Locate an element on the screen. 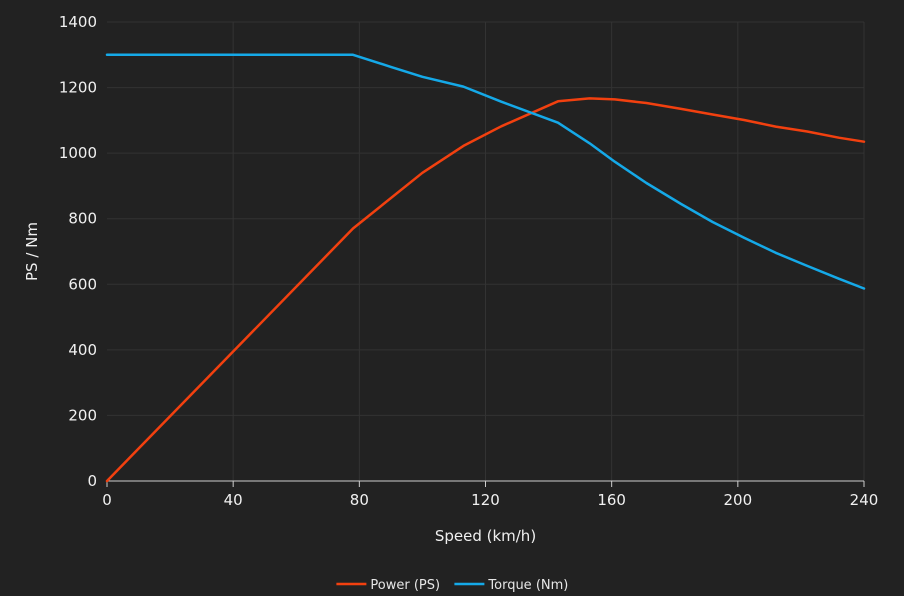 Image resolution: width=904 pixels, height=596 pixels. legend-label: Torque (Nm) is located at coordinates (527, 585).